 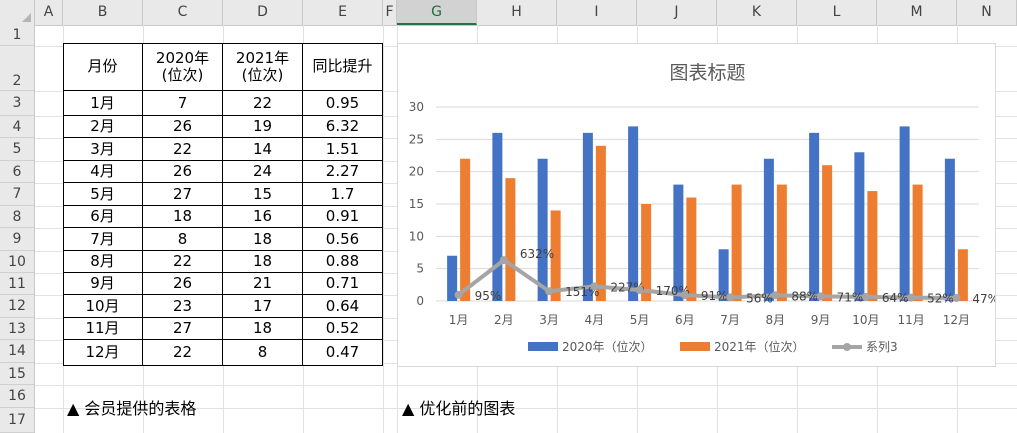 What do you see at coordinates (517, 12) in the screenshot?
I see `column-header-h: H` at bounding box center [517, 12].